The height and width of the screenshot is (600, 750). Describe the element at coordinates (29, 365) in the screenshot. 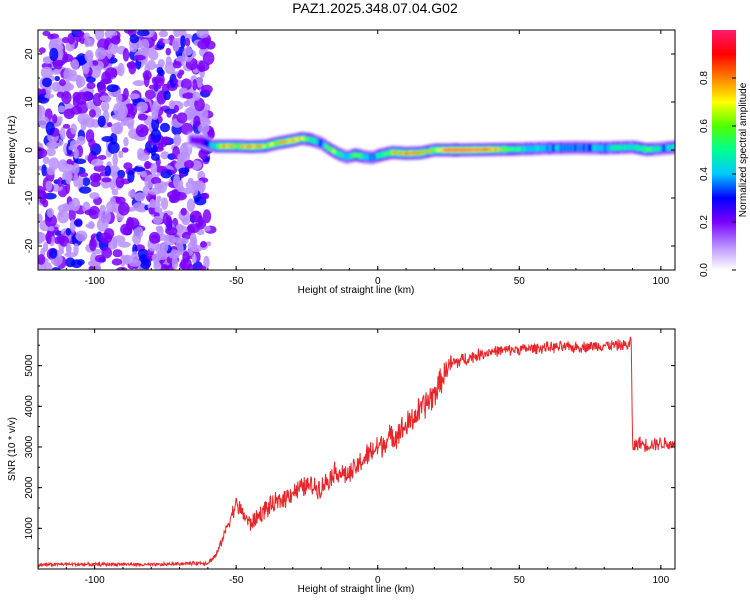

I see `y-tick-label: 5000` at that location.